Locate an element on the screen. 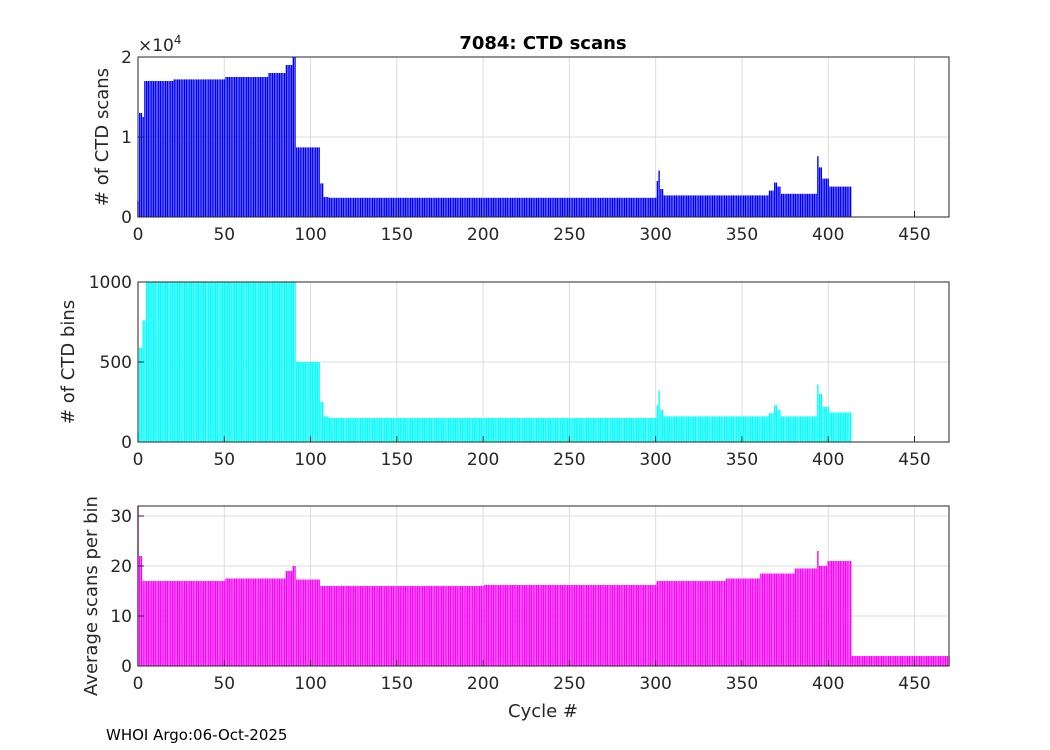 The width and height of the screenshot is (1050, 750). xtick-label-ctd-bins: 50 is located at coordinates (224, 460).